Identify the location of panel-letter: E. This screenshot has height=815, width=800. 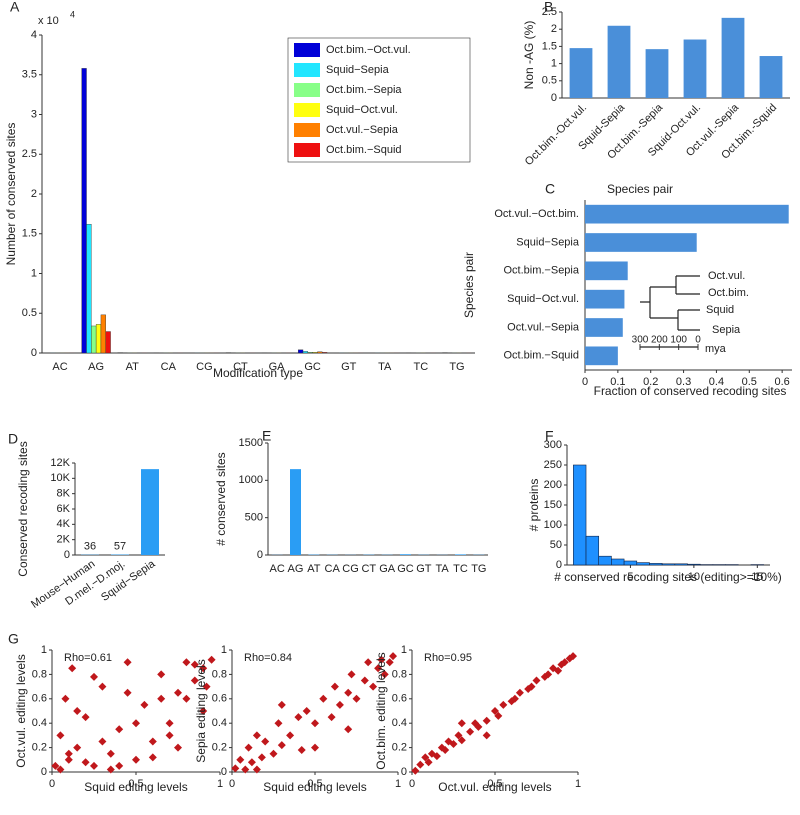
(266, 436).